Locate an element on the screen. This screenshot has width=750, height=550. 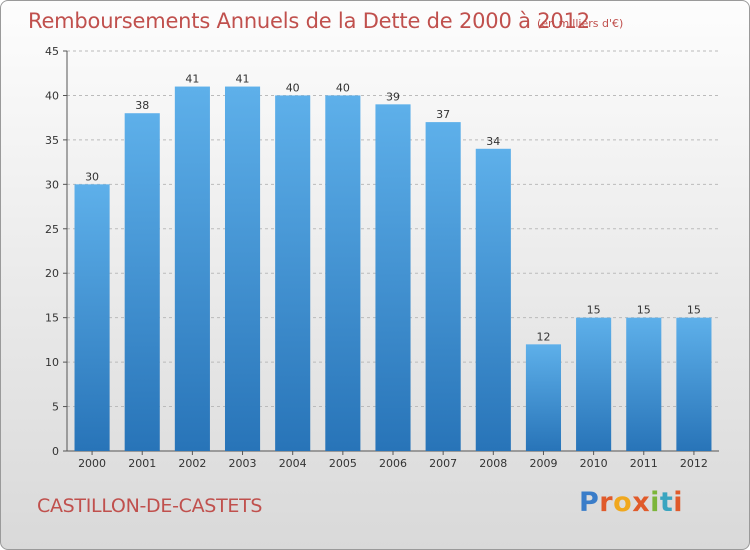
logo-letter: r is located at coordinates (606, 502).